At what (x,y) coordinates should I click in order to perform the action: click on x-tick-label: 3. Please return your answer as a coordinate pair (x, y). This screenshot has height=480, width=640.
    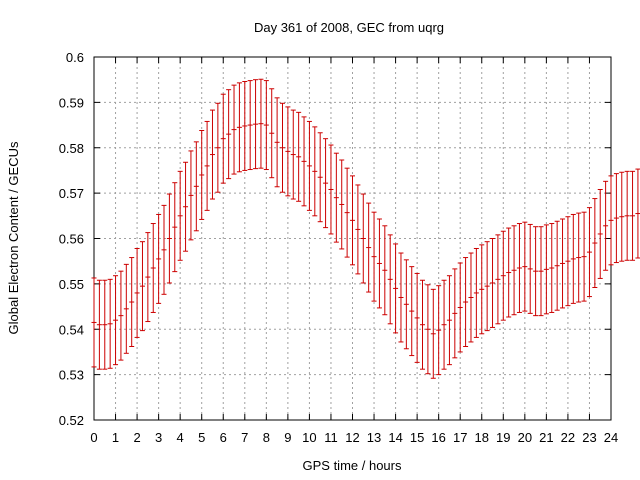
    Looking at the image, I should click on (158, 437).